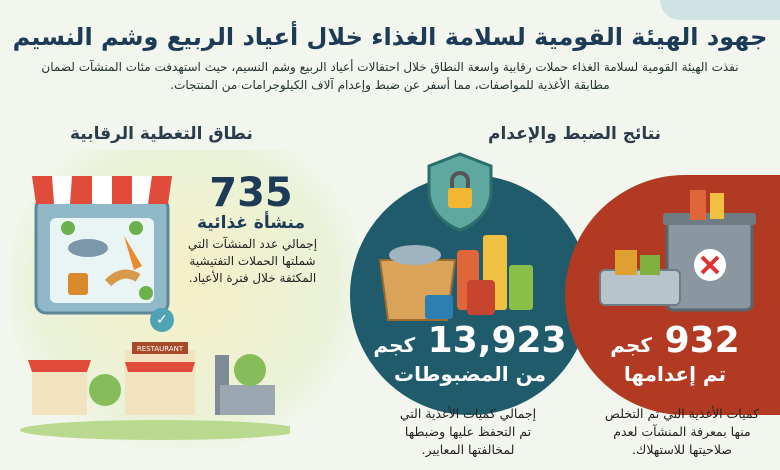  I want to click on desc-line: منها بمعرفة المنشآت لعدم, so click(682, 431).